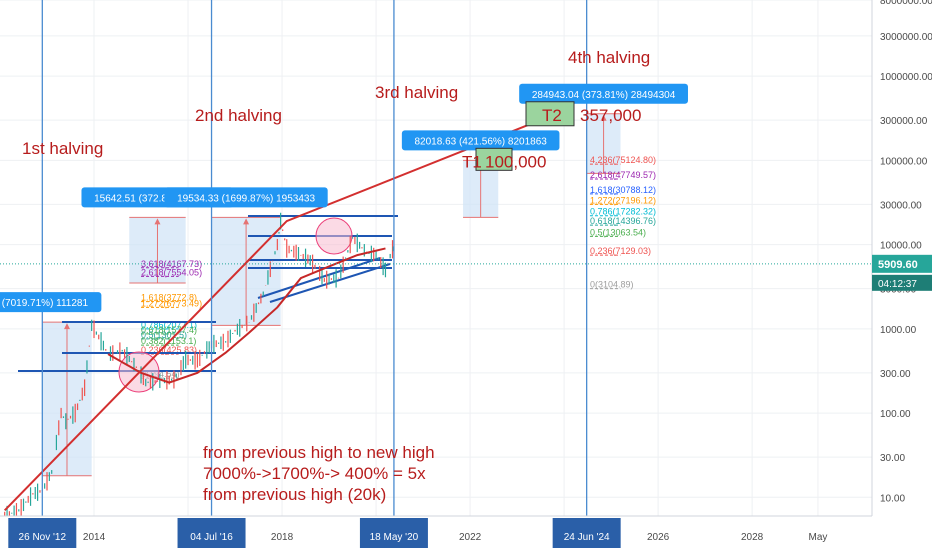 The image size is (932, 555). What do you see at coordinates (494, 159) in the screenshot?
I see `target-box-t1` at bounding box center [494, 159].